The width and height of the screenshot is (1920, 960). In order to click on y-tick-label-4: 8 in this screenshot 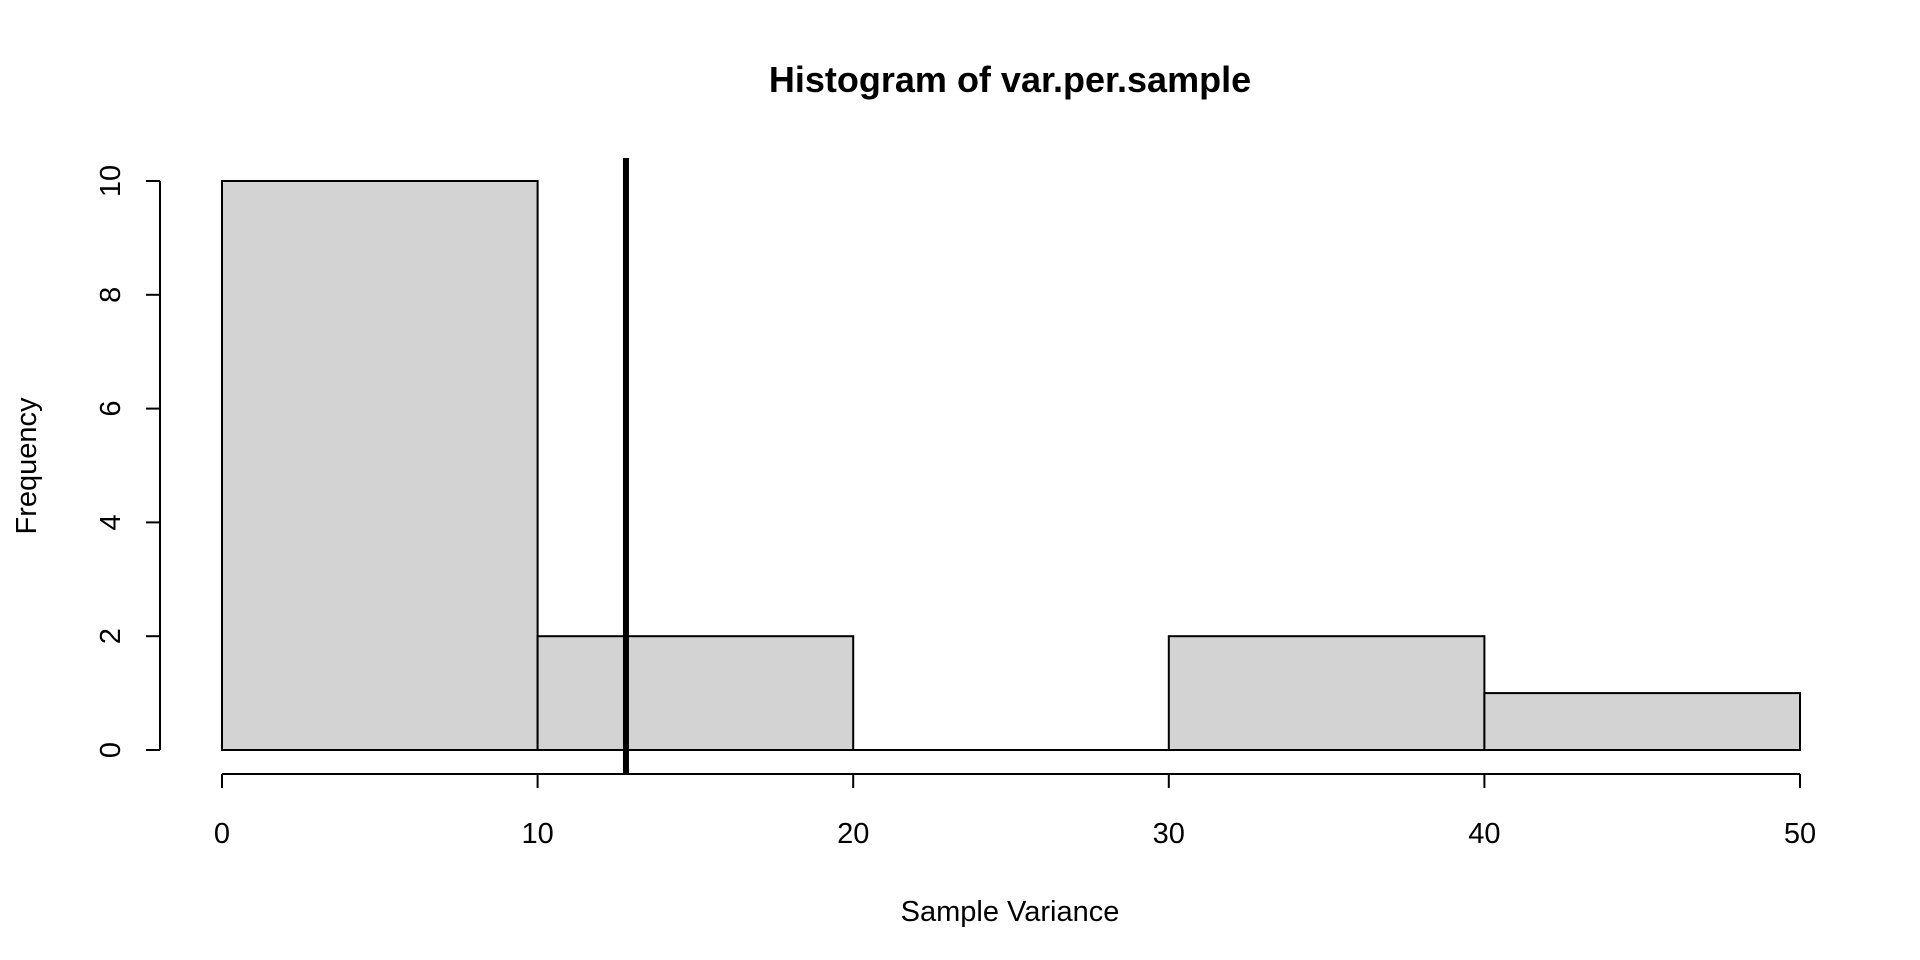, I will do `click(111, 295)`.